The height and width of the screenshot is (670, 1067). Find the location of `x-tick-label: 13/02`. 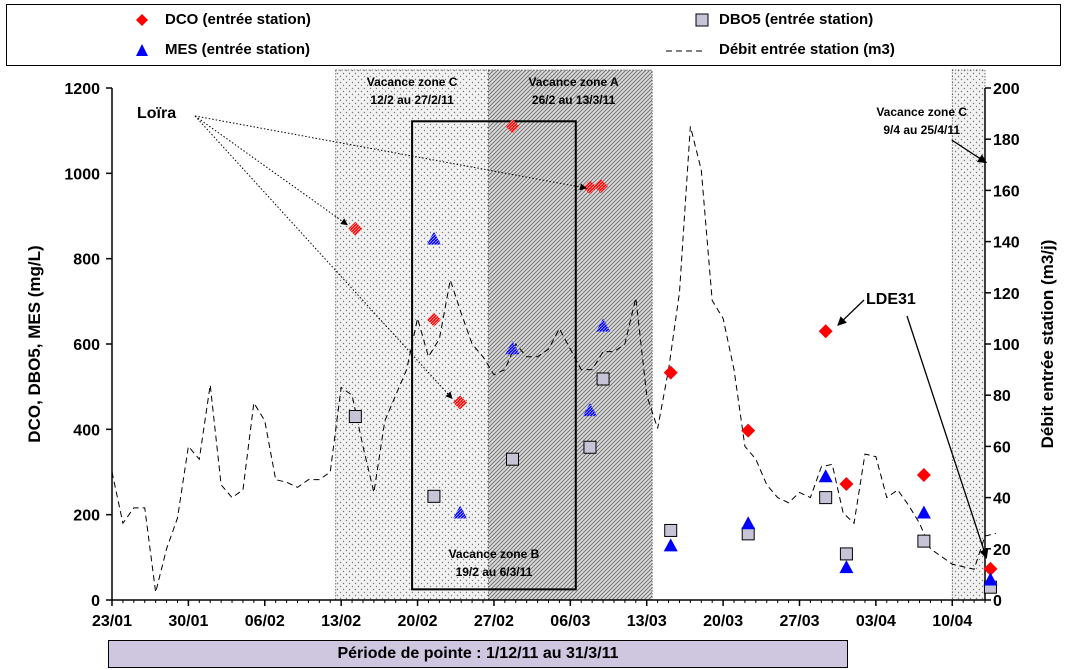

x-tick-label: 13/02 is located at coordinates (341, 621).